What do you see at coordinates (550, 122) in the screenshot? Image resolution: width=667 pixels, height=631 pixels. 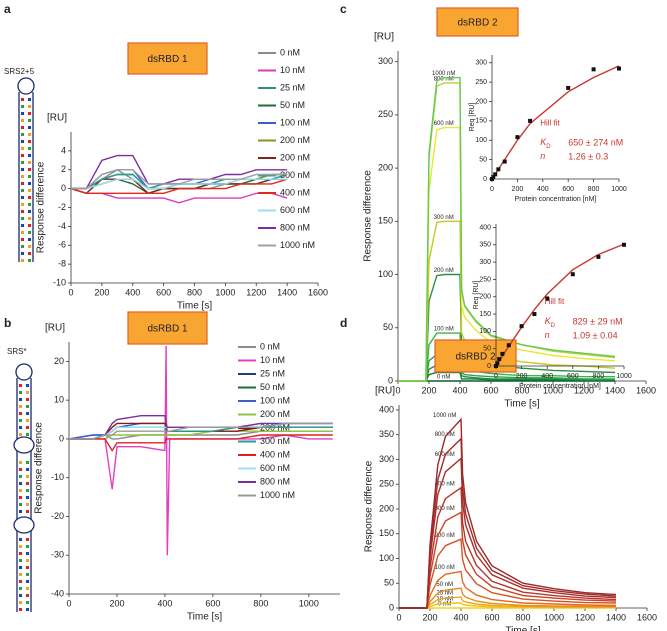 I see `fit-label: Hill fit` at bounding box center [550, 122].